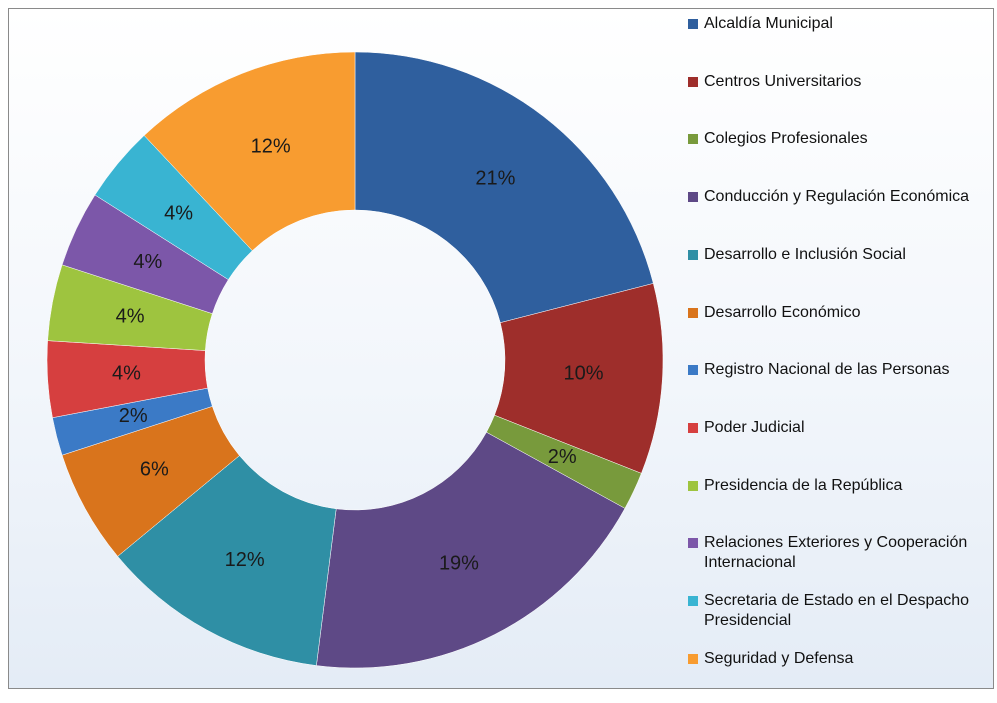 The width and height of the screenshot is (997, 703). I want to click on data-label: 10%, so click(584, 374).